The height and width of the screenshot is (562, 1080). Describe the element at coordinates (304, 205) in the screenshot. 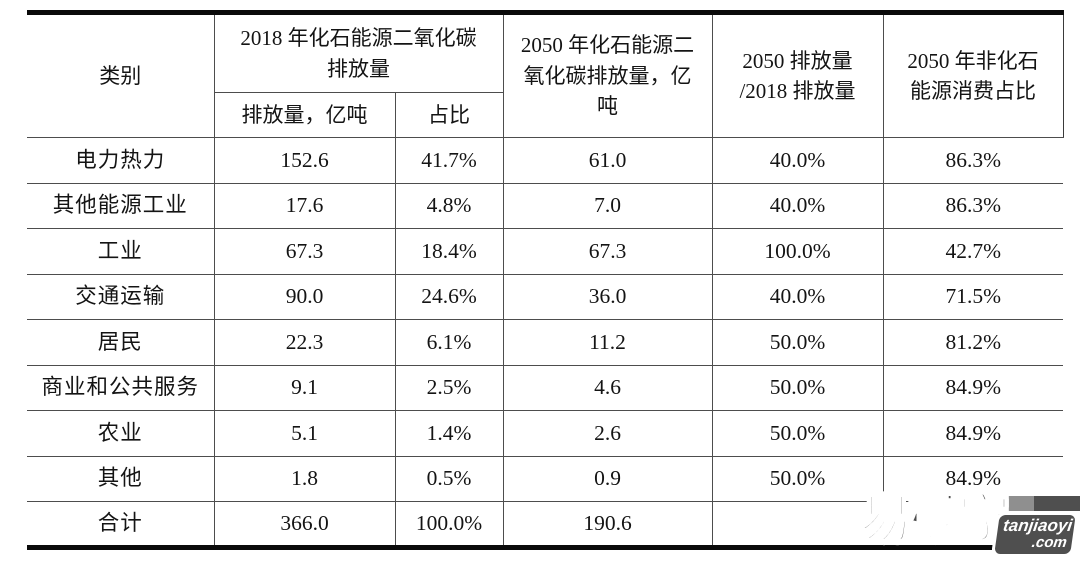

I see `value-cell: 17.6` at that location.